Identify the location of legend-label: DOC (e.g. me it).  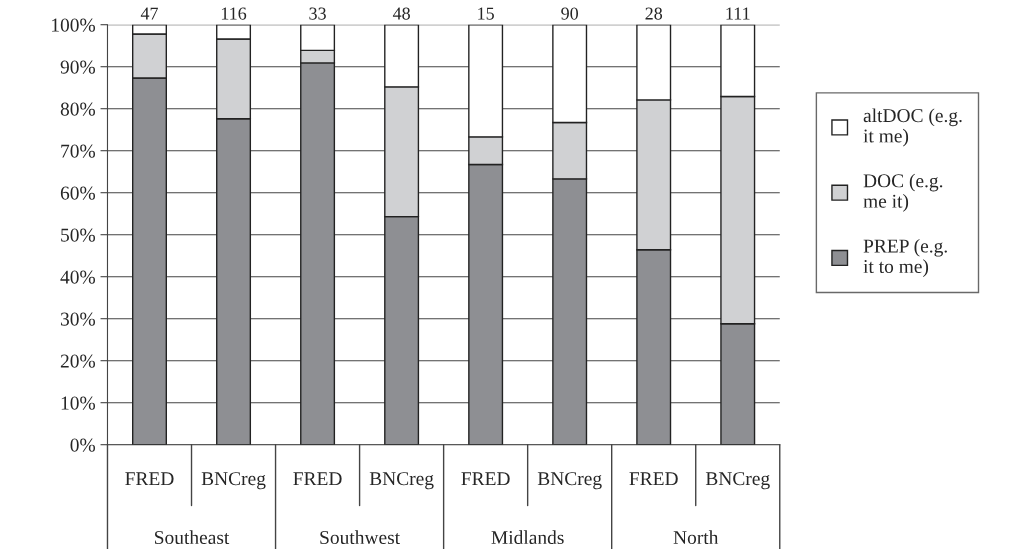
(903, 192).